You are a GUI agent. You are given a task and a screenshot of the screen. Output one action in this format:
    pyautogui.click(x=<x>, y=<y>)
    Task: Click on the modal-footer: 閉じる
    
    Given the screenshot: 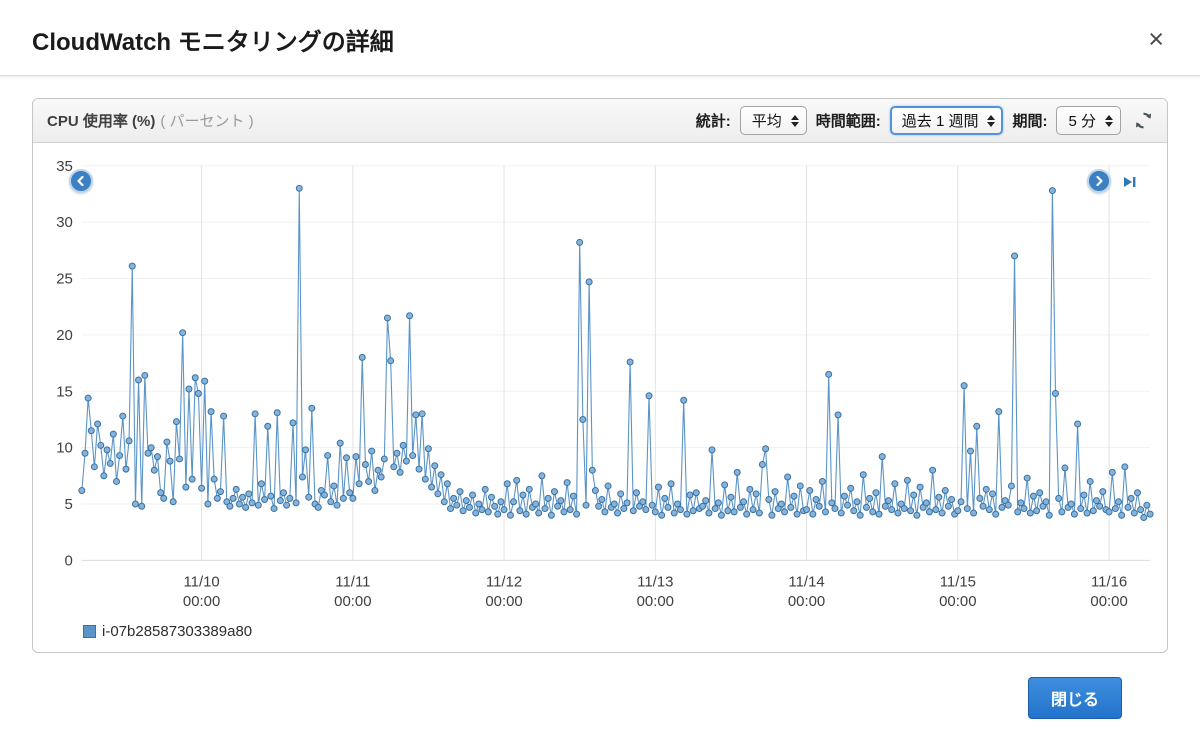 What is the action you would take?
    pyautogui.click(x=600, y=686)
    